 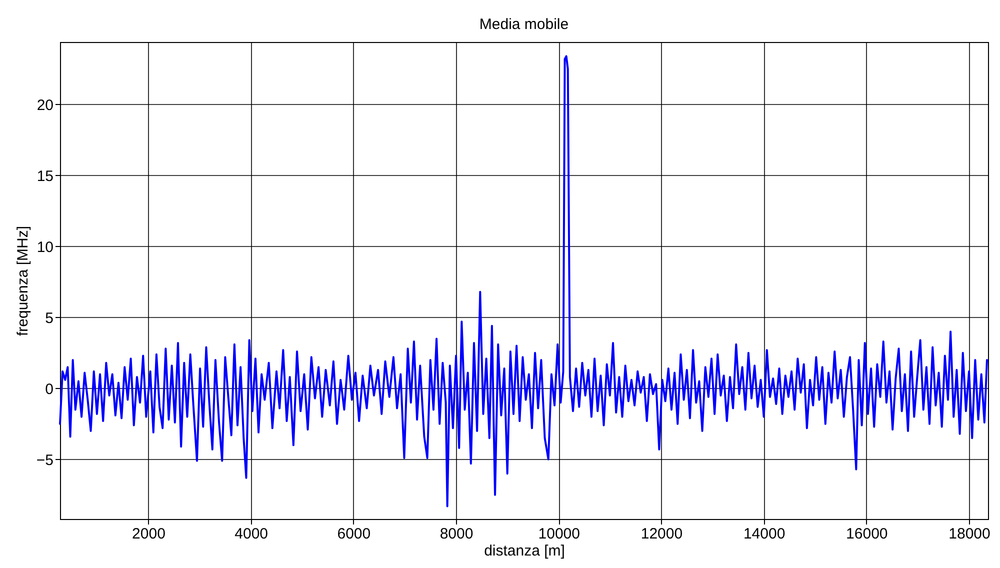 What do you see at coordinates (661, 534) in the screenshot?
I see `x-tick-label: 12000` at bounding box center [661, 534].